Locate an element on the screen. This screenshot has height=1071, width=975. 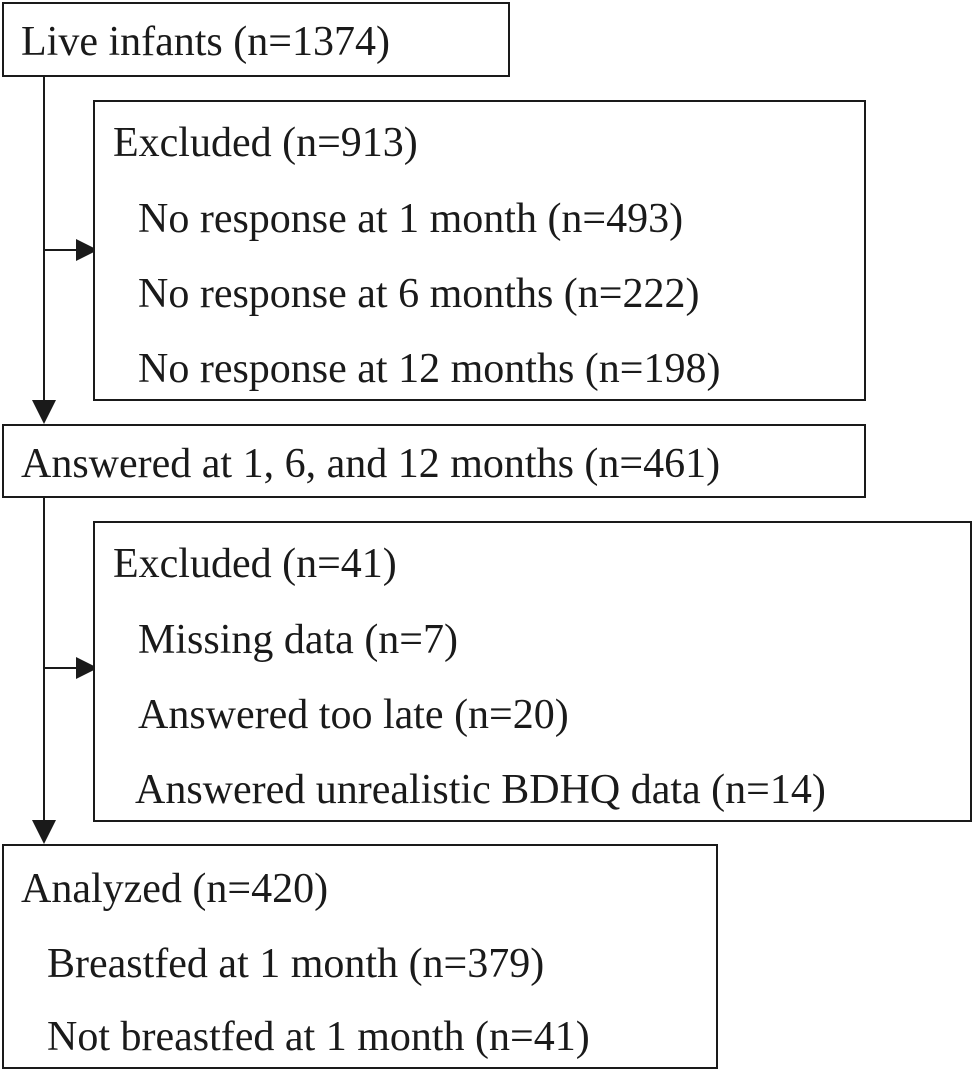
analyzed-title: Analyzed (n=420) is located at coordinates (175, 889).